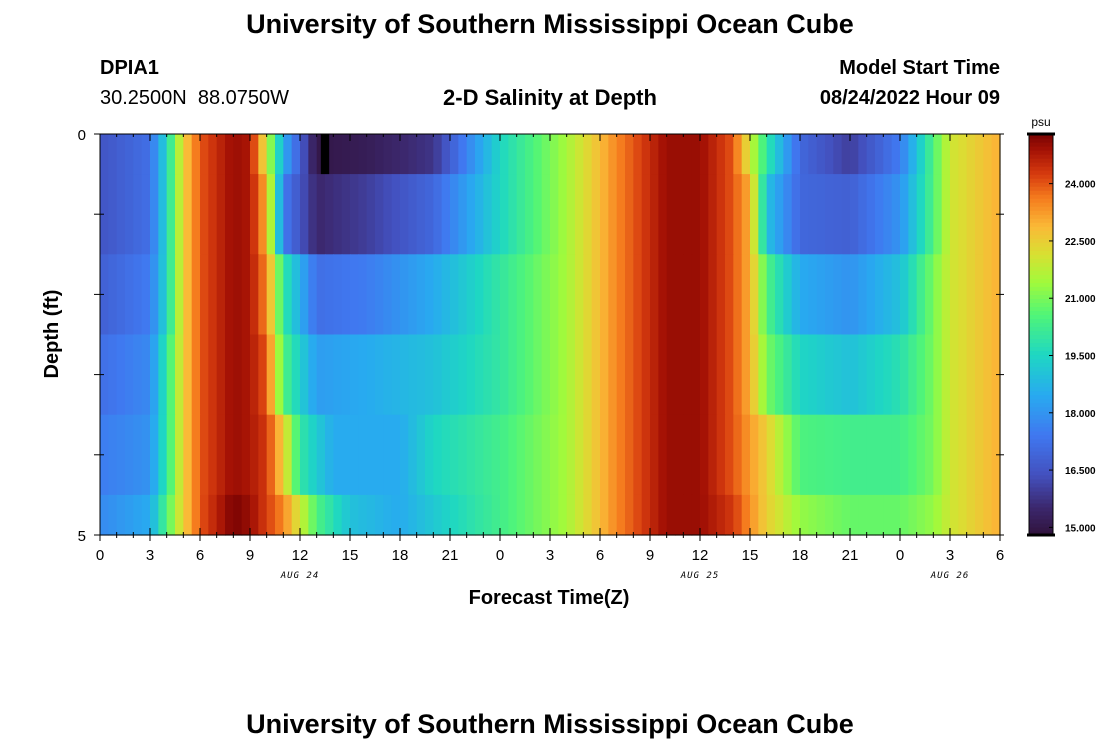 Image resolution: width=1100 pixels, height=750 pixels. Describe the element at coordinates (1080, 414) in the screenshot. I see `colorbar-tick-label: 18.000` at that location.